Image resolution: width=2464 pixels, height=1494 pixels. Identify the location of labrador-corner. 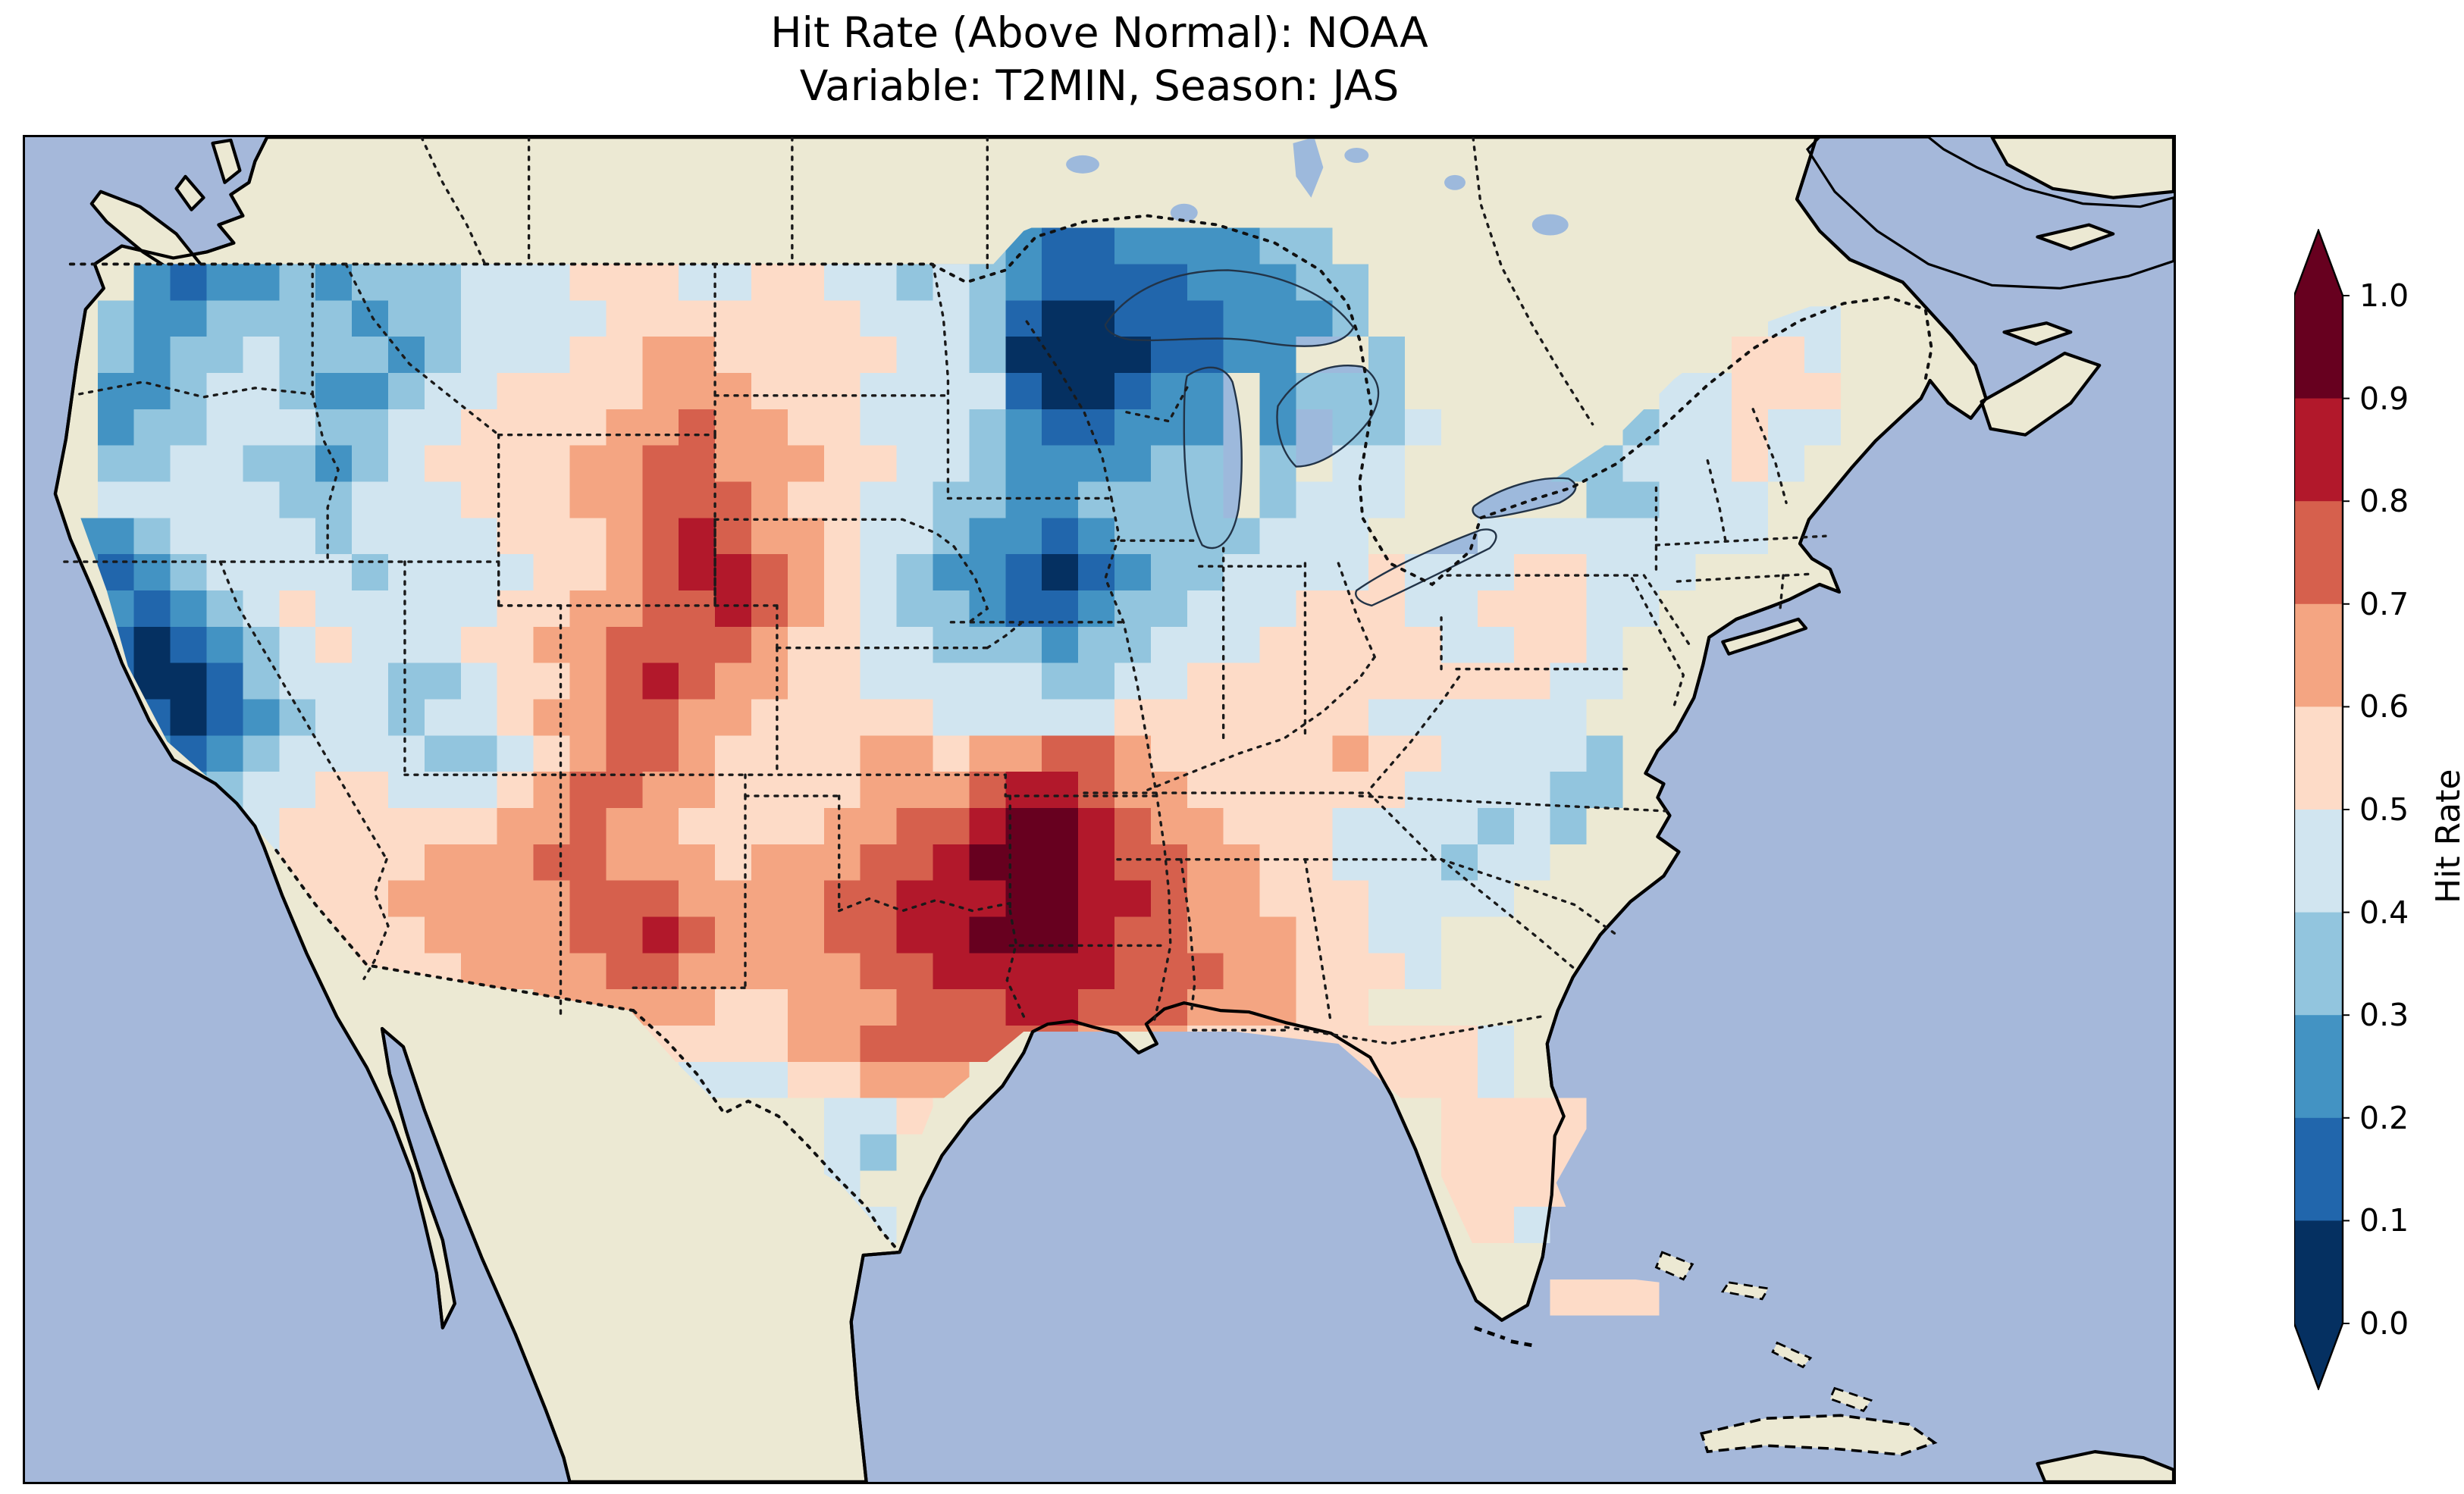
(2082, 168).